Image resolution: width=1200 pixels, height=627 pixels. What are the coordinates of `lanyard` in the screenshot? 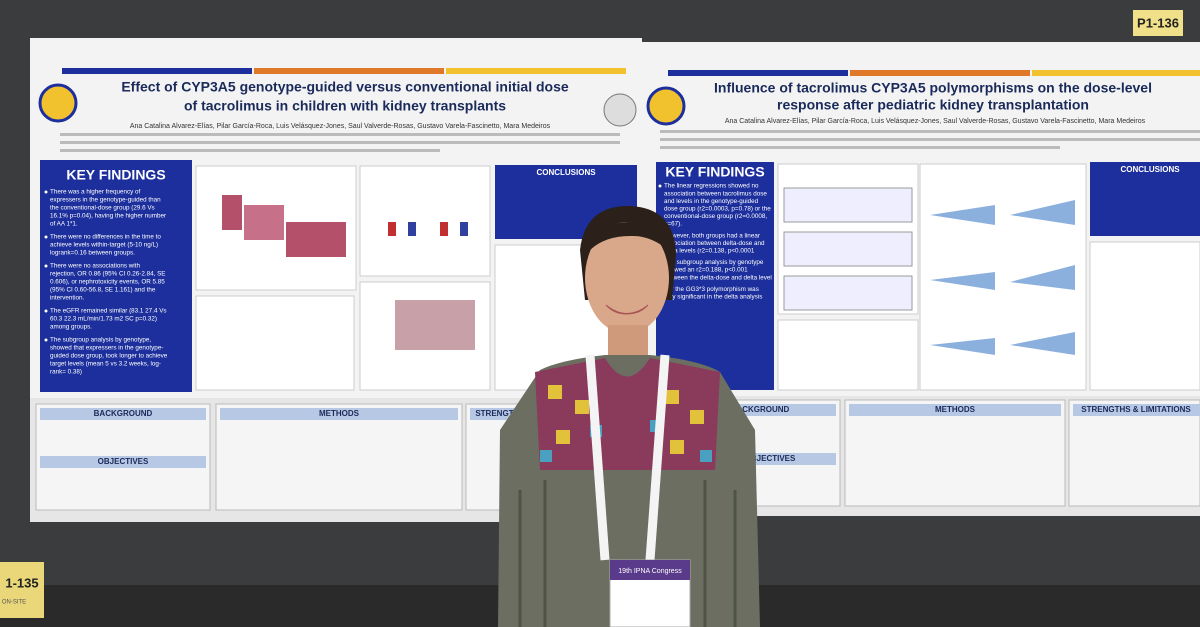 It's located at (627, 457).